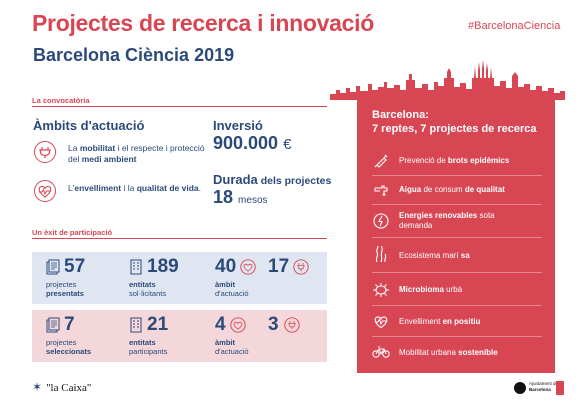  What do you see at coordinates (240, 197) in the screenshot?
I see `durada-value: 18 mesos` at bounding box center [240, 197].